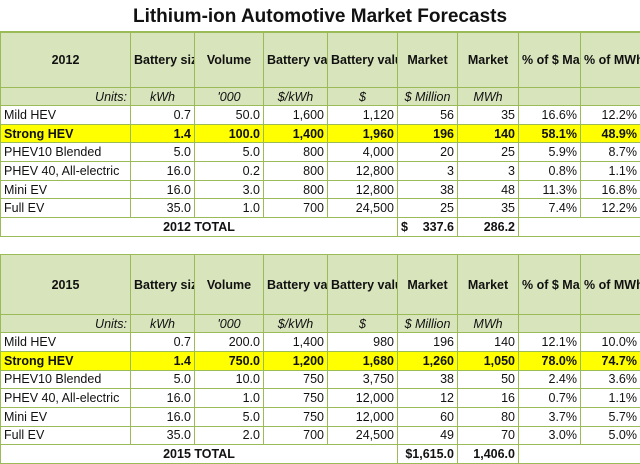 The image size is (640, 464). Describe the element at coordinates (488, 398) in the screenshot. I see `value-cell: 16` at that location.